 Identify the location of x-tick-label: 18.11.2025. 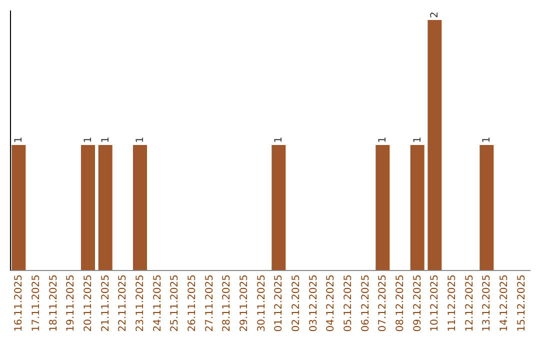
(54, 303).